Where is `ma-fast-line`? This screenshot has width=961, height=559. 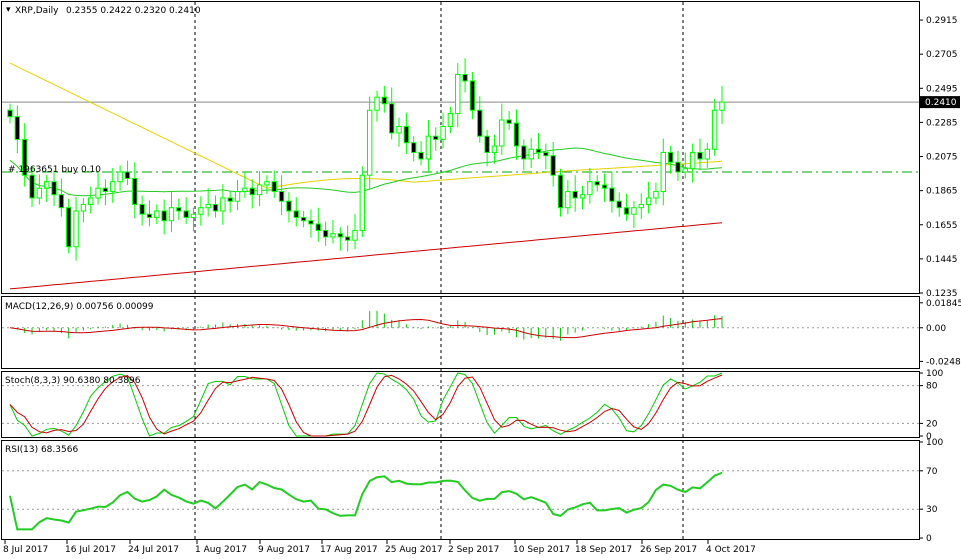
ma-fast-line is located at coordinates (366, 172).